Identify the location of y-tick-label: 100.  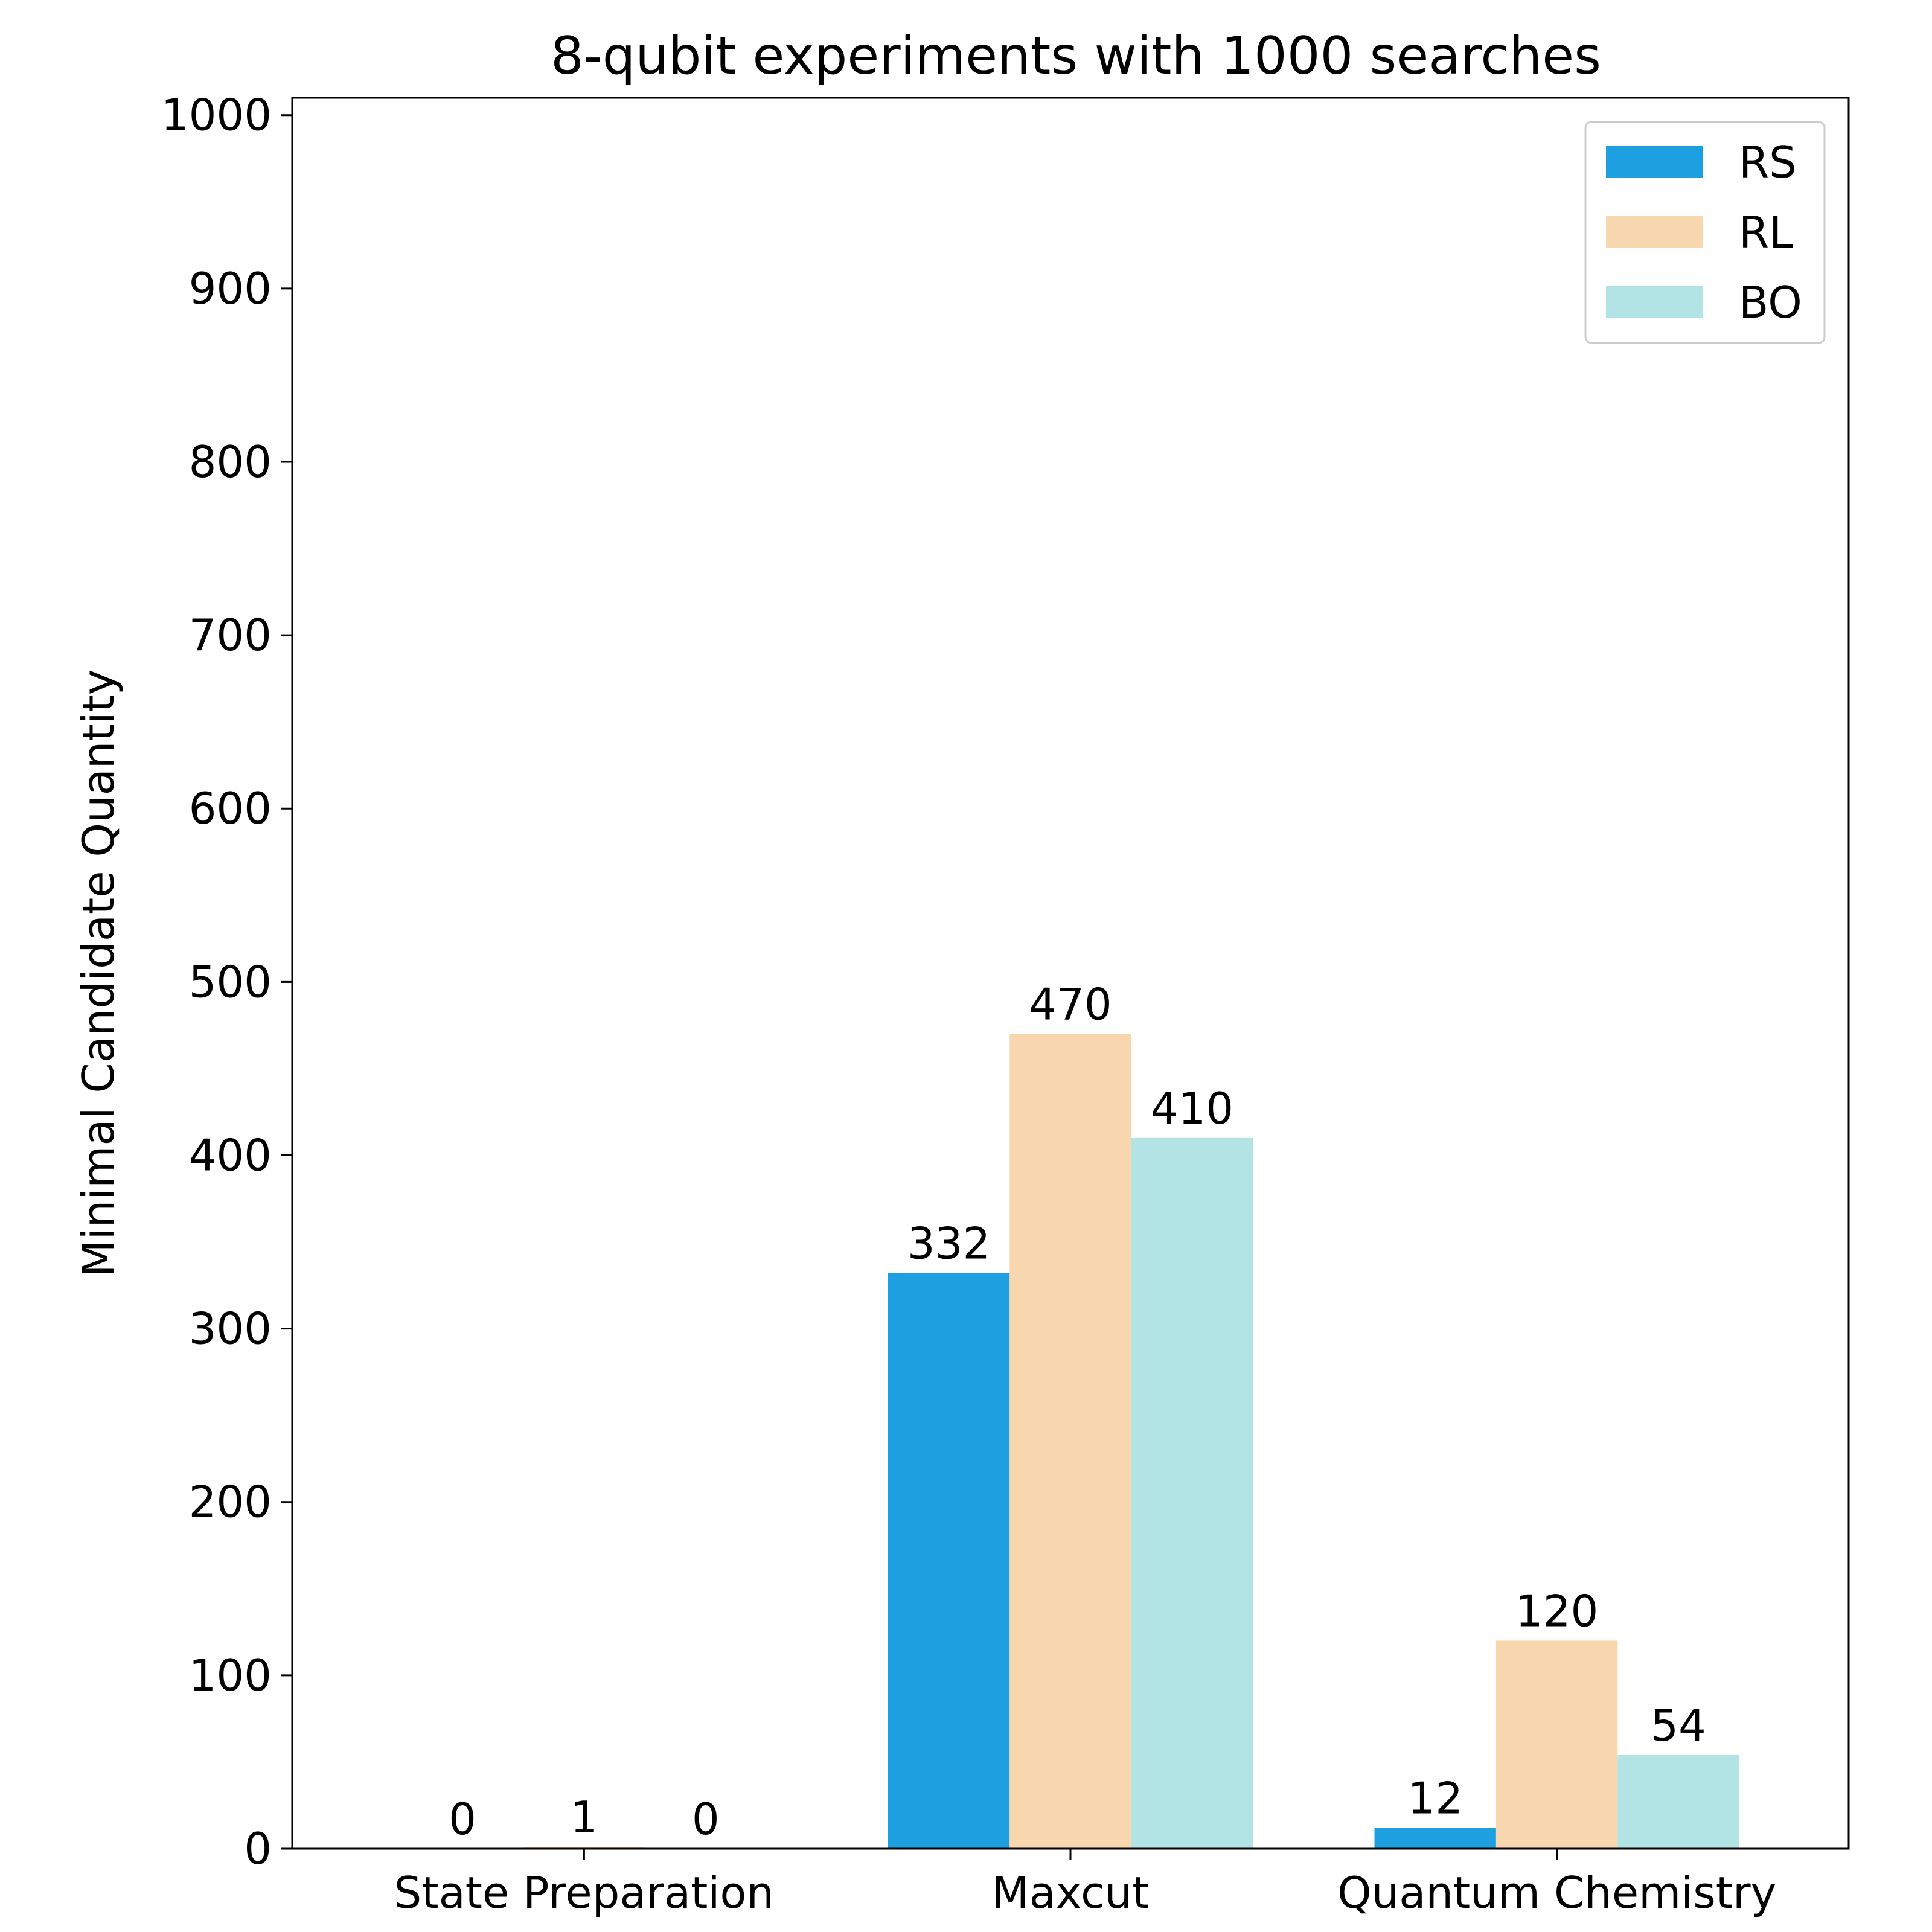
(231, 1675).